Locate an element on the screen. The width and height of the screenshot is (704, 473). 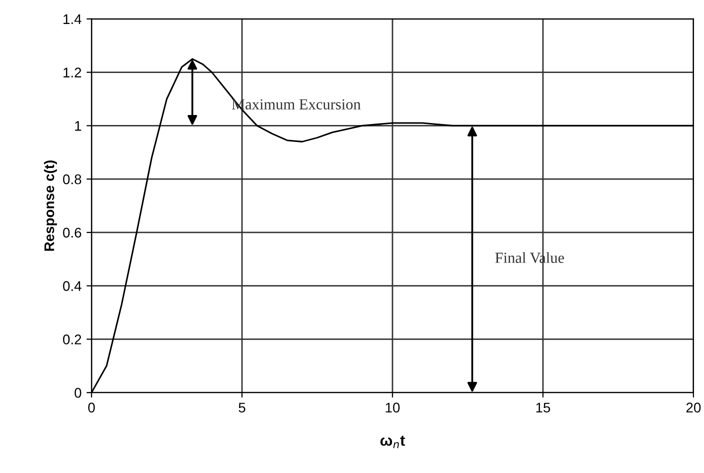
y-axis-title: Response c(t) is located at coordinates (50, 205).